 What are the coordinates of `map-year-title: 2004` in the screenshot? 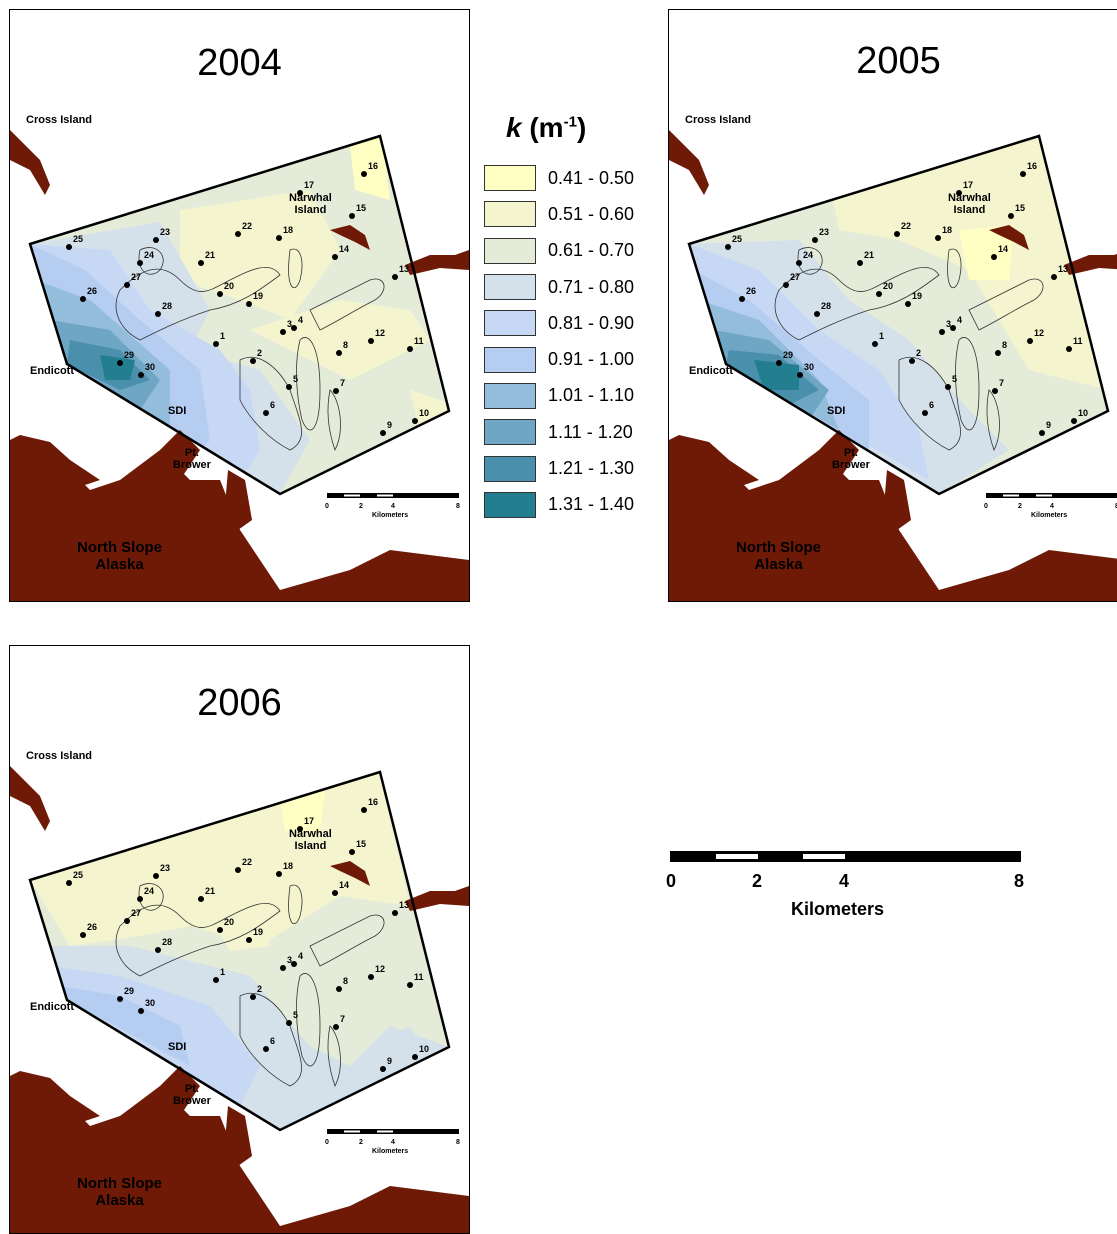 It's located at (239, 63).